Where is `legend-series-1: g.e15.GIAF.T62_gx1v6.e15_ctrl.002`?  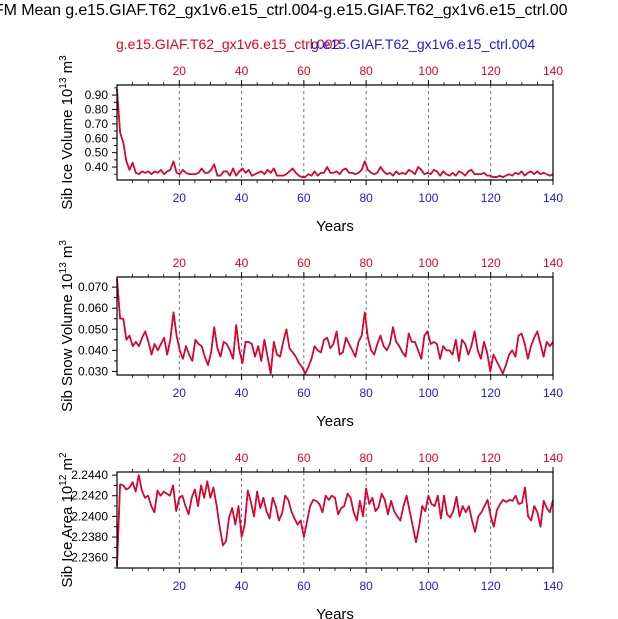
legend-series-1: g.e15.GIAF.T62_gx1v6.e15_ctrl.002 is located at coordinates (228, 44).